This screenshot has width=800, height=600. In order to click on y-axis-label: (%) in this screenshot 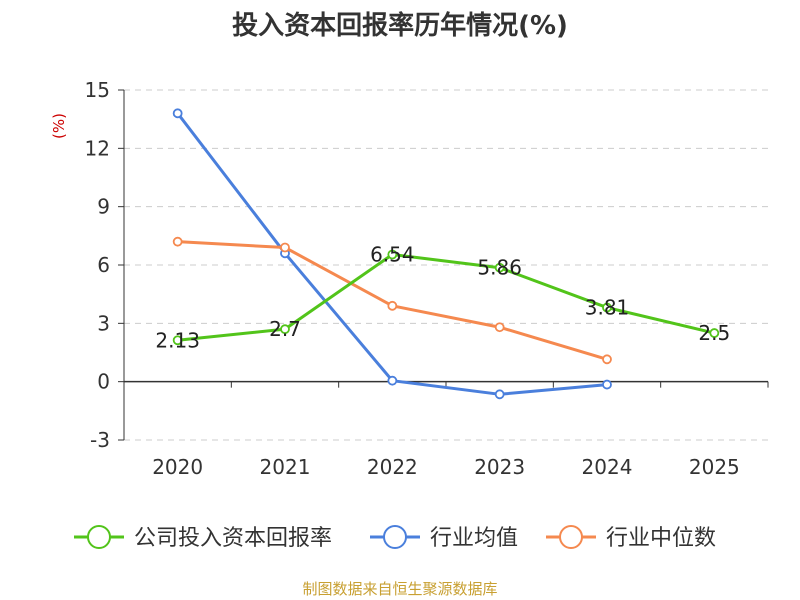, I will do `click(59, 126)`.